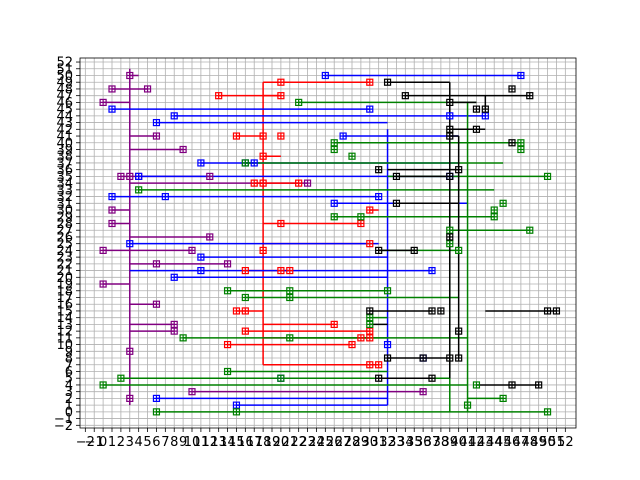 The height and width of the screenshot is (480, 640). What do you see at coordinates (352, 442) in the screenshot?
I see `x-tick-label: 28` at bounding box center [352, 442].